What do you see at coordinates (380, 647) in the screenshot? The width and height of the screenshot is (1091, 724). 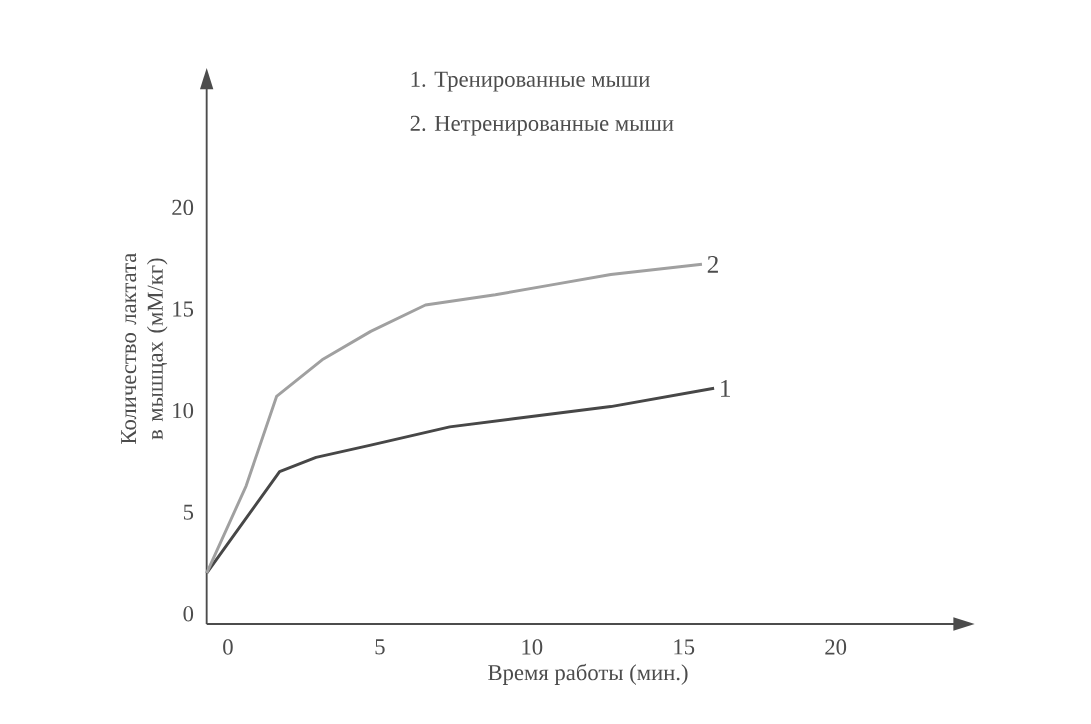 I see `x-tick-label: 5` at bounding box center [380, 647].